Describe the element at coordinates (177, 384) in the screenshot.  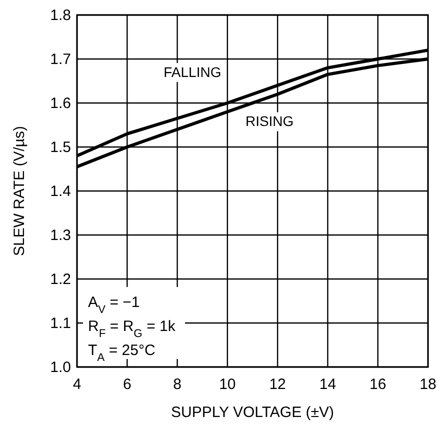
I see `x-tick-label: 8` at that location.